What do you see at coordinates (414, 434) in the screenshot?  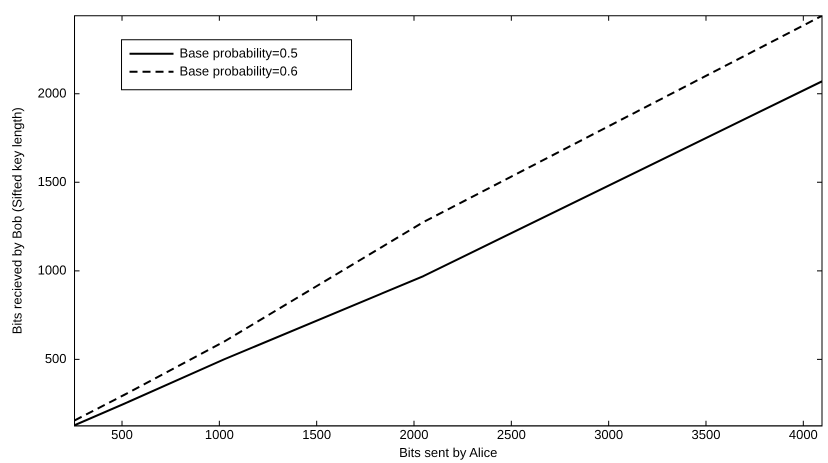 I see `x-tick-label: 2000` at bounding box center [414, 434].